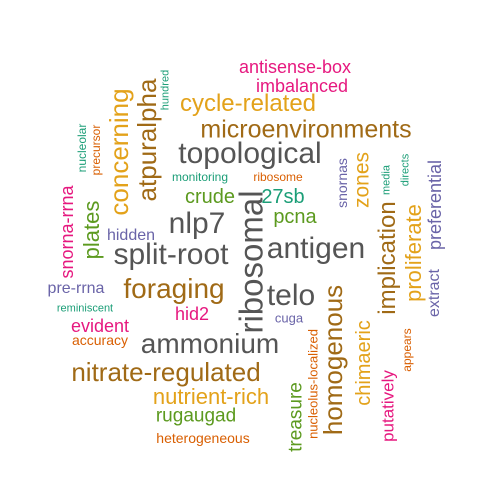 This screenshot has width=500, height=500. Describe the element at coordinates (316, 248) in the screenshot. I see `word-antigen: antigen` at that location.